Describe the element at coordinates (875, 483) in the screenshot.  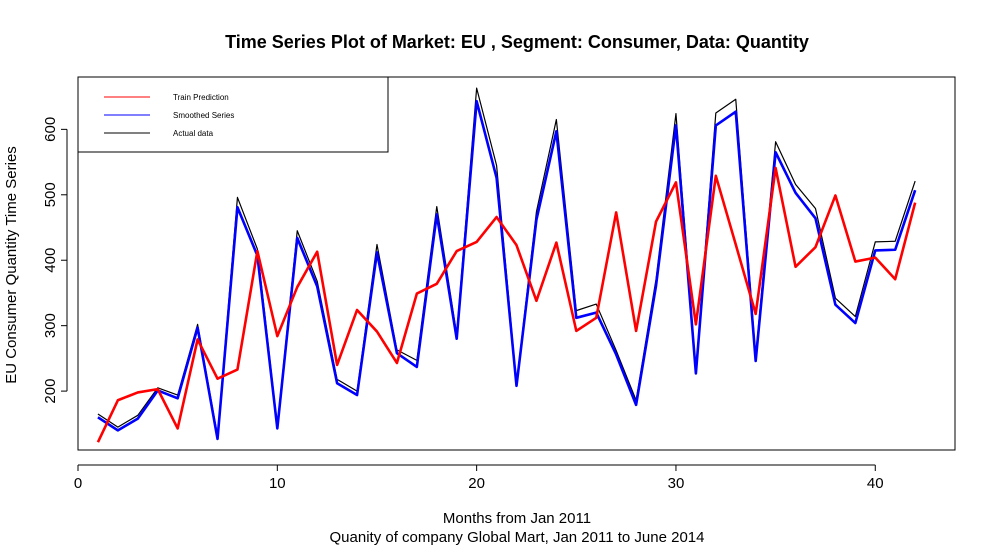
I see `x-tick-label: 40` at that location.